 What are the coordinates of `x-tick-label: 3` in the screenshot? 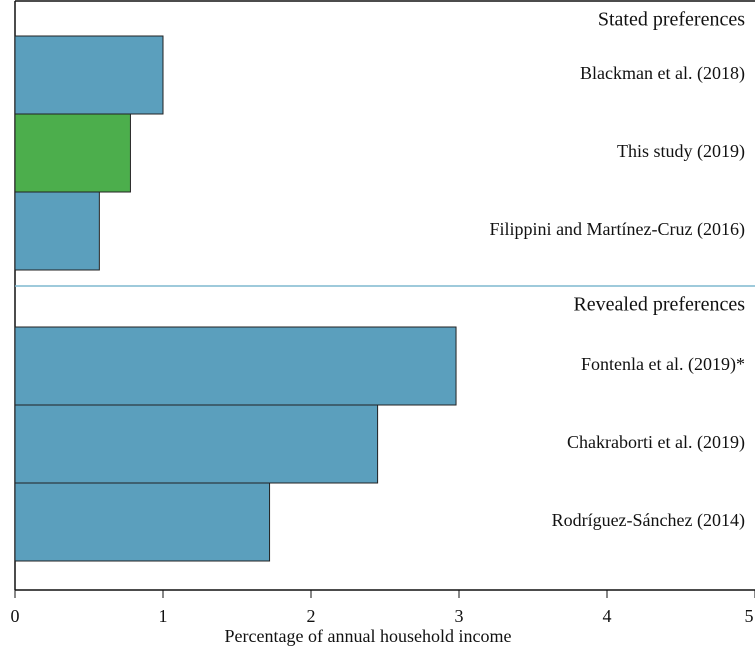 It's located at (459, 616).